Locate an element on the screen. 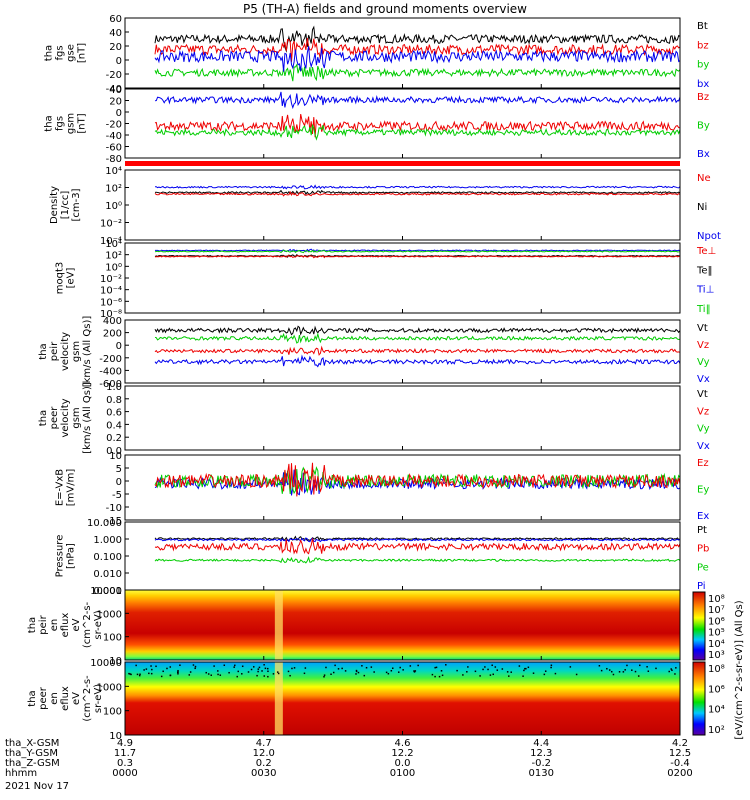  y-tick-label: 5 is located at coordinates (119, 469).